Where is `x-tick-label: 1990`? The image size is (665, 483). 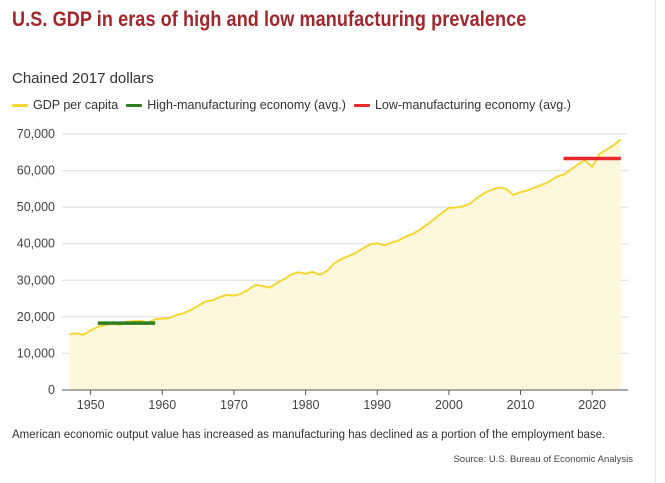 x-tick-label: 1990 is located at coordinates (377, 405).